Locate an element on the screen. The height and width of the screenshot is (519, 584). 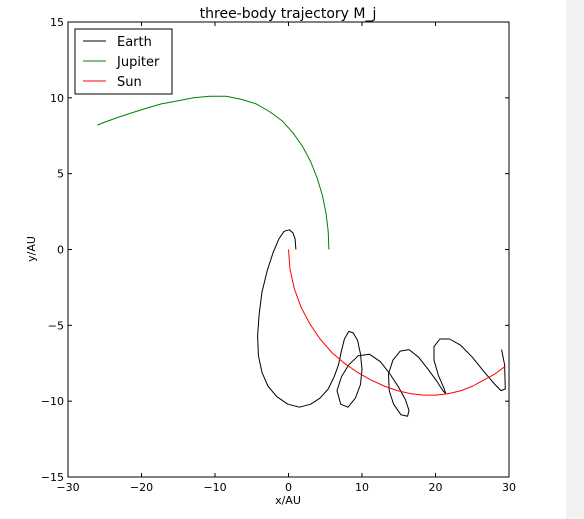
y-tick-label: 5 is located at coordinates (60, 174).